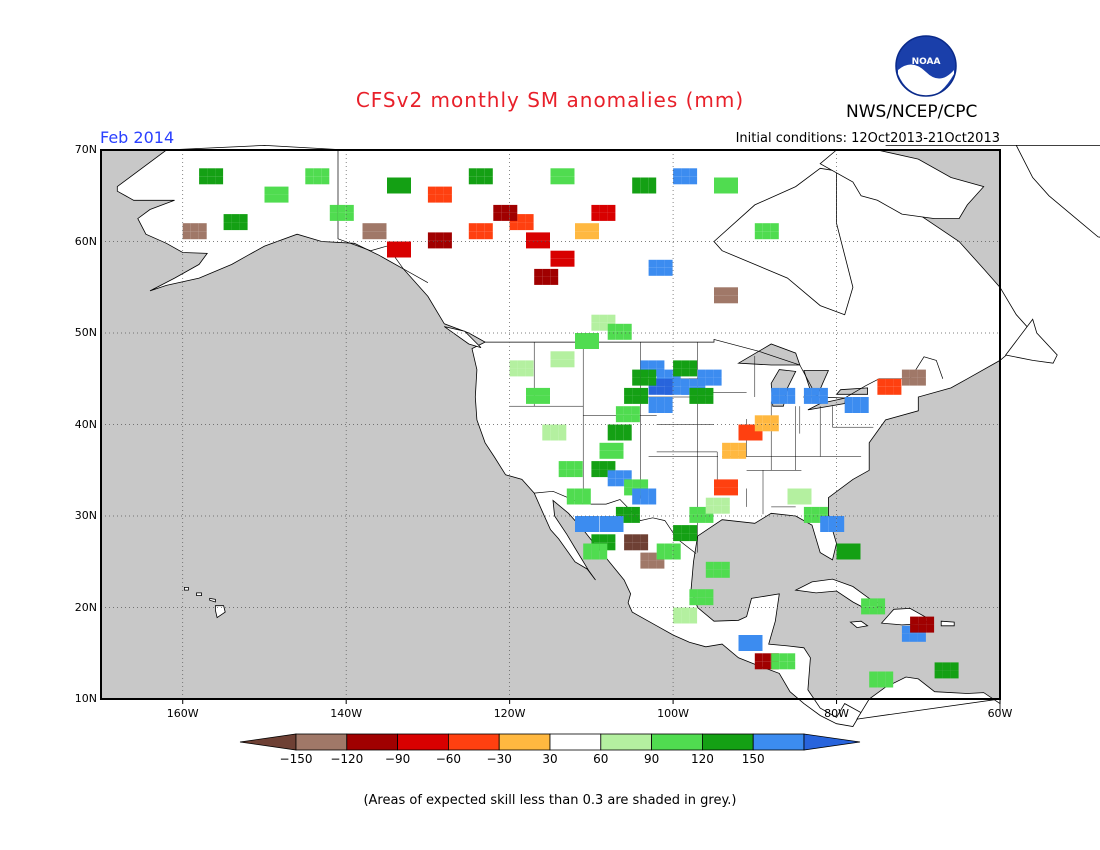 The height and width of the screenshot is (850, 1100). What do you see at coordinates (85, 149) in the screenshot?
I see `latitude-label: 70N` at bounding box center [85, 149].